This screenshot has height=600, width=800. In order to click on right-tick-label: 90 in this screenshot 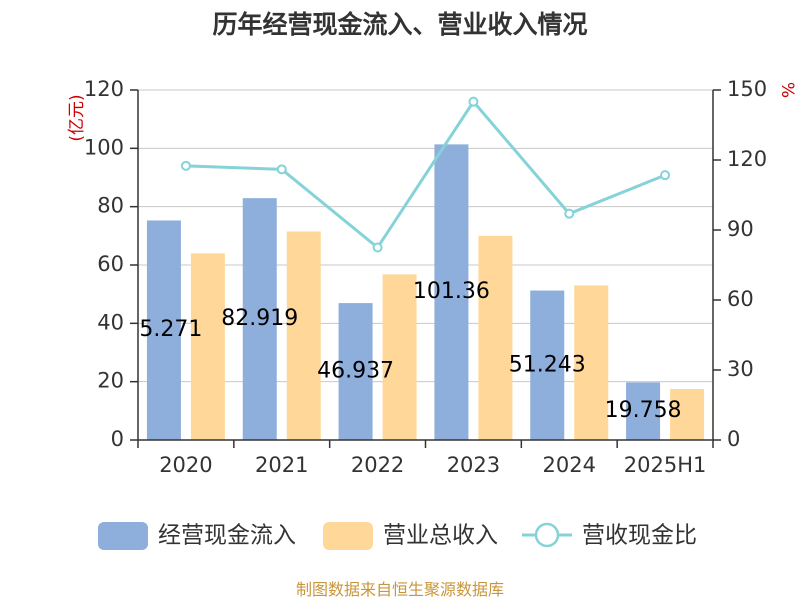, I will do `click(740, 229)`.